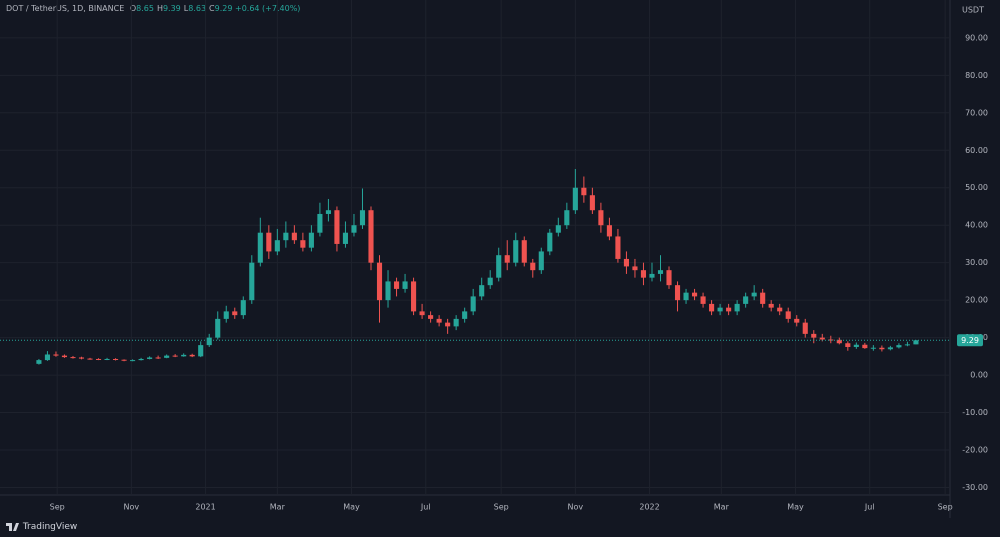 The height and width of the screenshot is (537, 1000). I want to click on symbol: DOT / TetherUS, 1D, BINANCE, so click(65, 8).